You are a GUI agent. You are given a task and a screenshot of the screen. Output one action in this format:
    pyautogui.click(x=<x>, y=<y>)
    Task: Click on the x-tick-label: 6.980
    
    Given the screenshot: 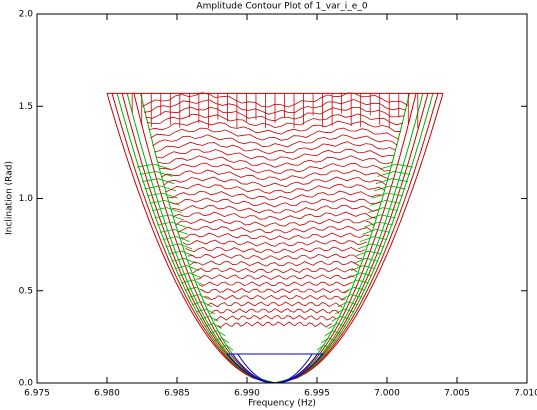 What is the action you would take?
    pyautogui.click(x=107, y=394)
    